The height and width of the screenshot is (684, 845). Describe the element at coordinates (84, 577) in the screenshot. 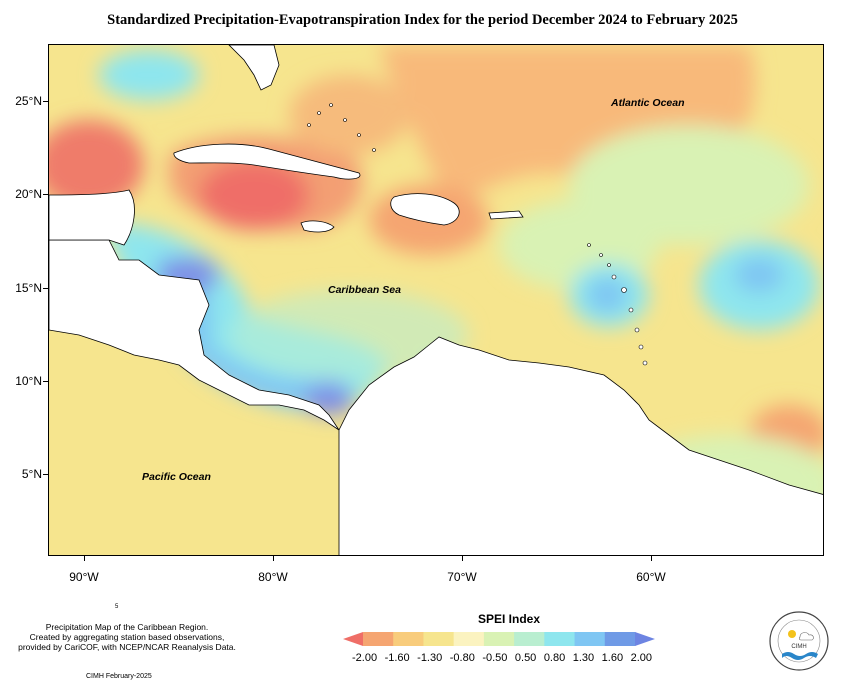

I see `lon-label-90w: 90°W` at that location.